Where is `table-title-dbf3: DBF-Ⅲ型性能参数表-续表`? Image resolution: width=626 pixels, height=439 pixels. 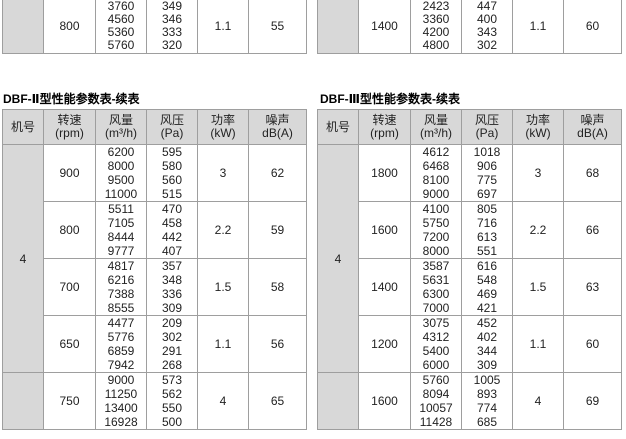 table-title-dbf3: DBF-Ⅲ型性能参数表-续表 is located at coordinates (390, 99).